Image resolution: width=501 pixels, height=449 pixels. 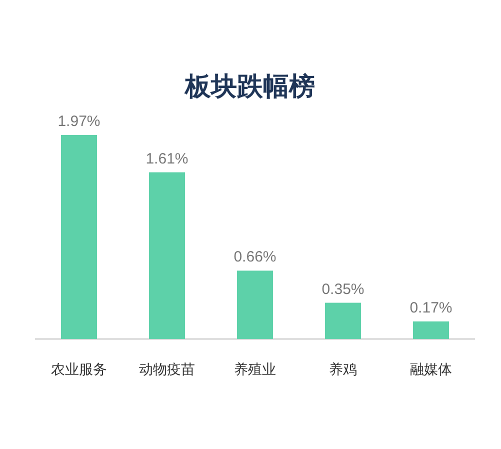 What do you see at coordinates (431, 307) in the screenshot?
I see `data-label: 0.17%` at bounding box center [431, 307].